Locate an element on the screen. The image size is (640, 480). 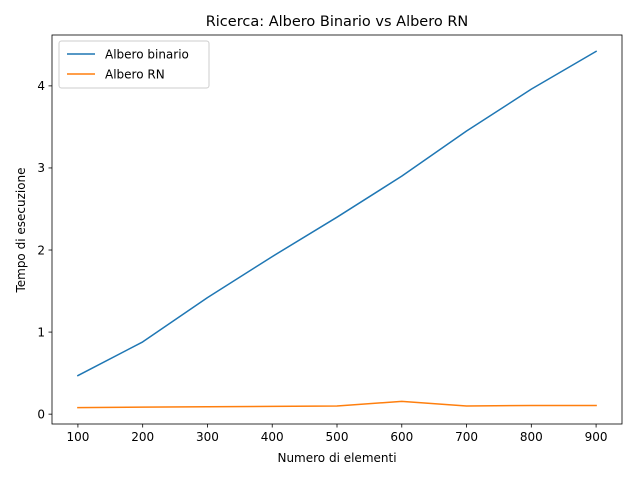
legend: Albero binario Albero RN is located at coordinates (134, 64).